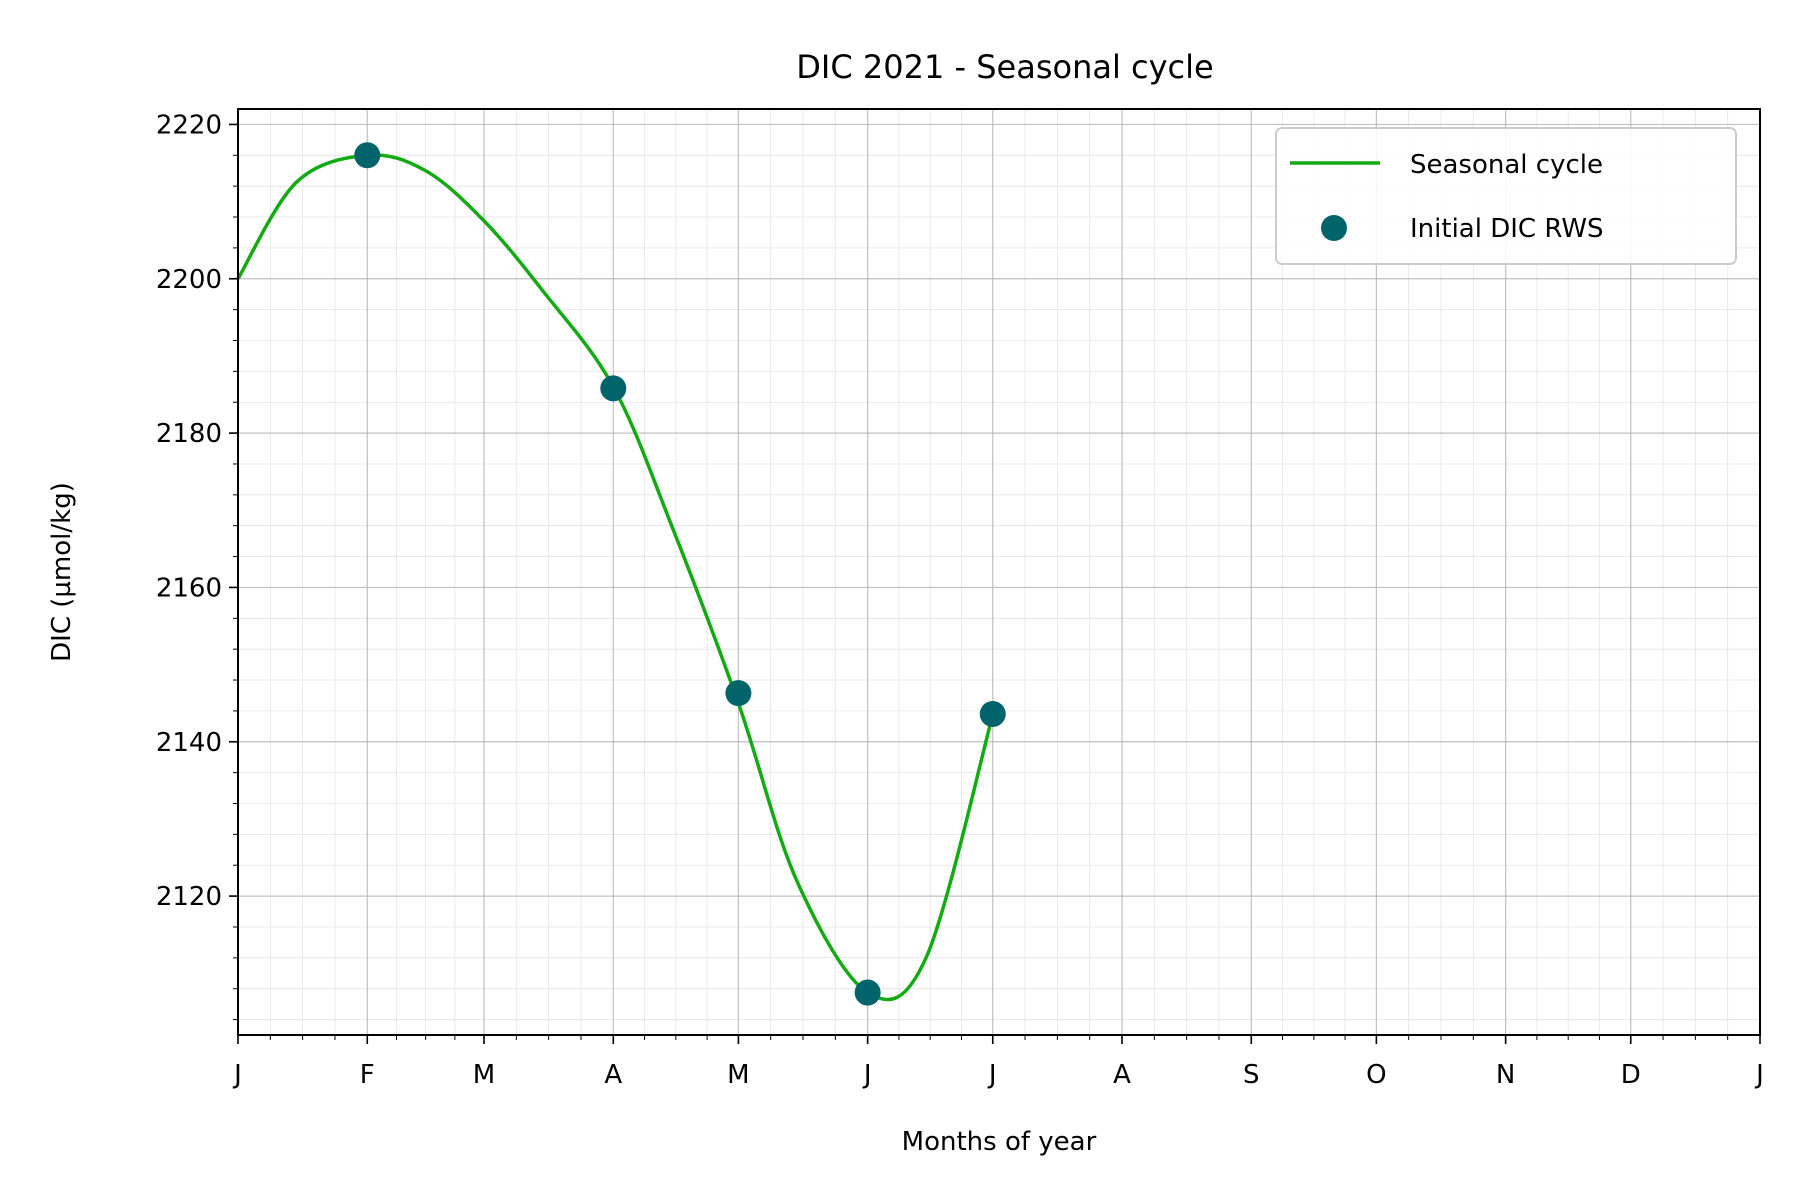 Image resolution: width=1800 pixels, height=1200 pixels. Describe the element at coordinates (999, 1142) in the screenshot. I see `x-axis-label: Months of year` at that location.